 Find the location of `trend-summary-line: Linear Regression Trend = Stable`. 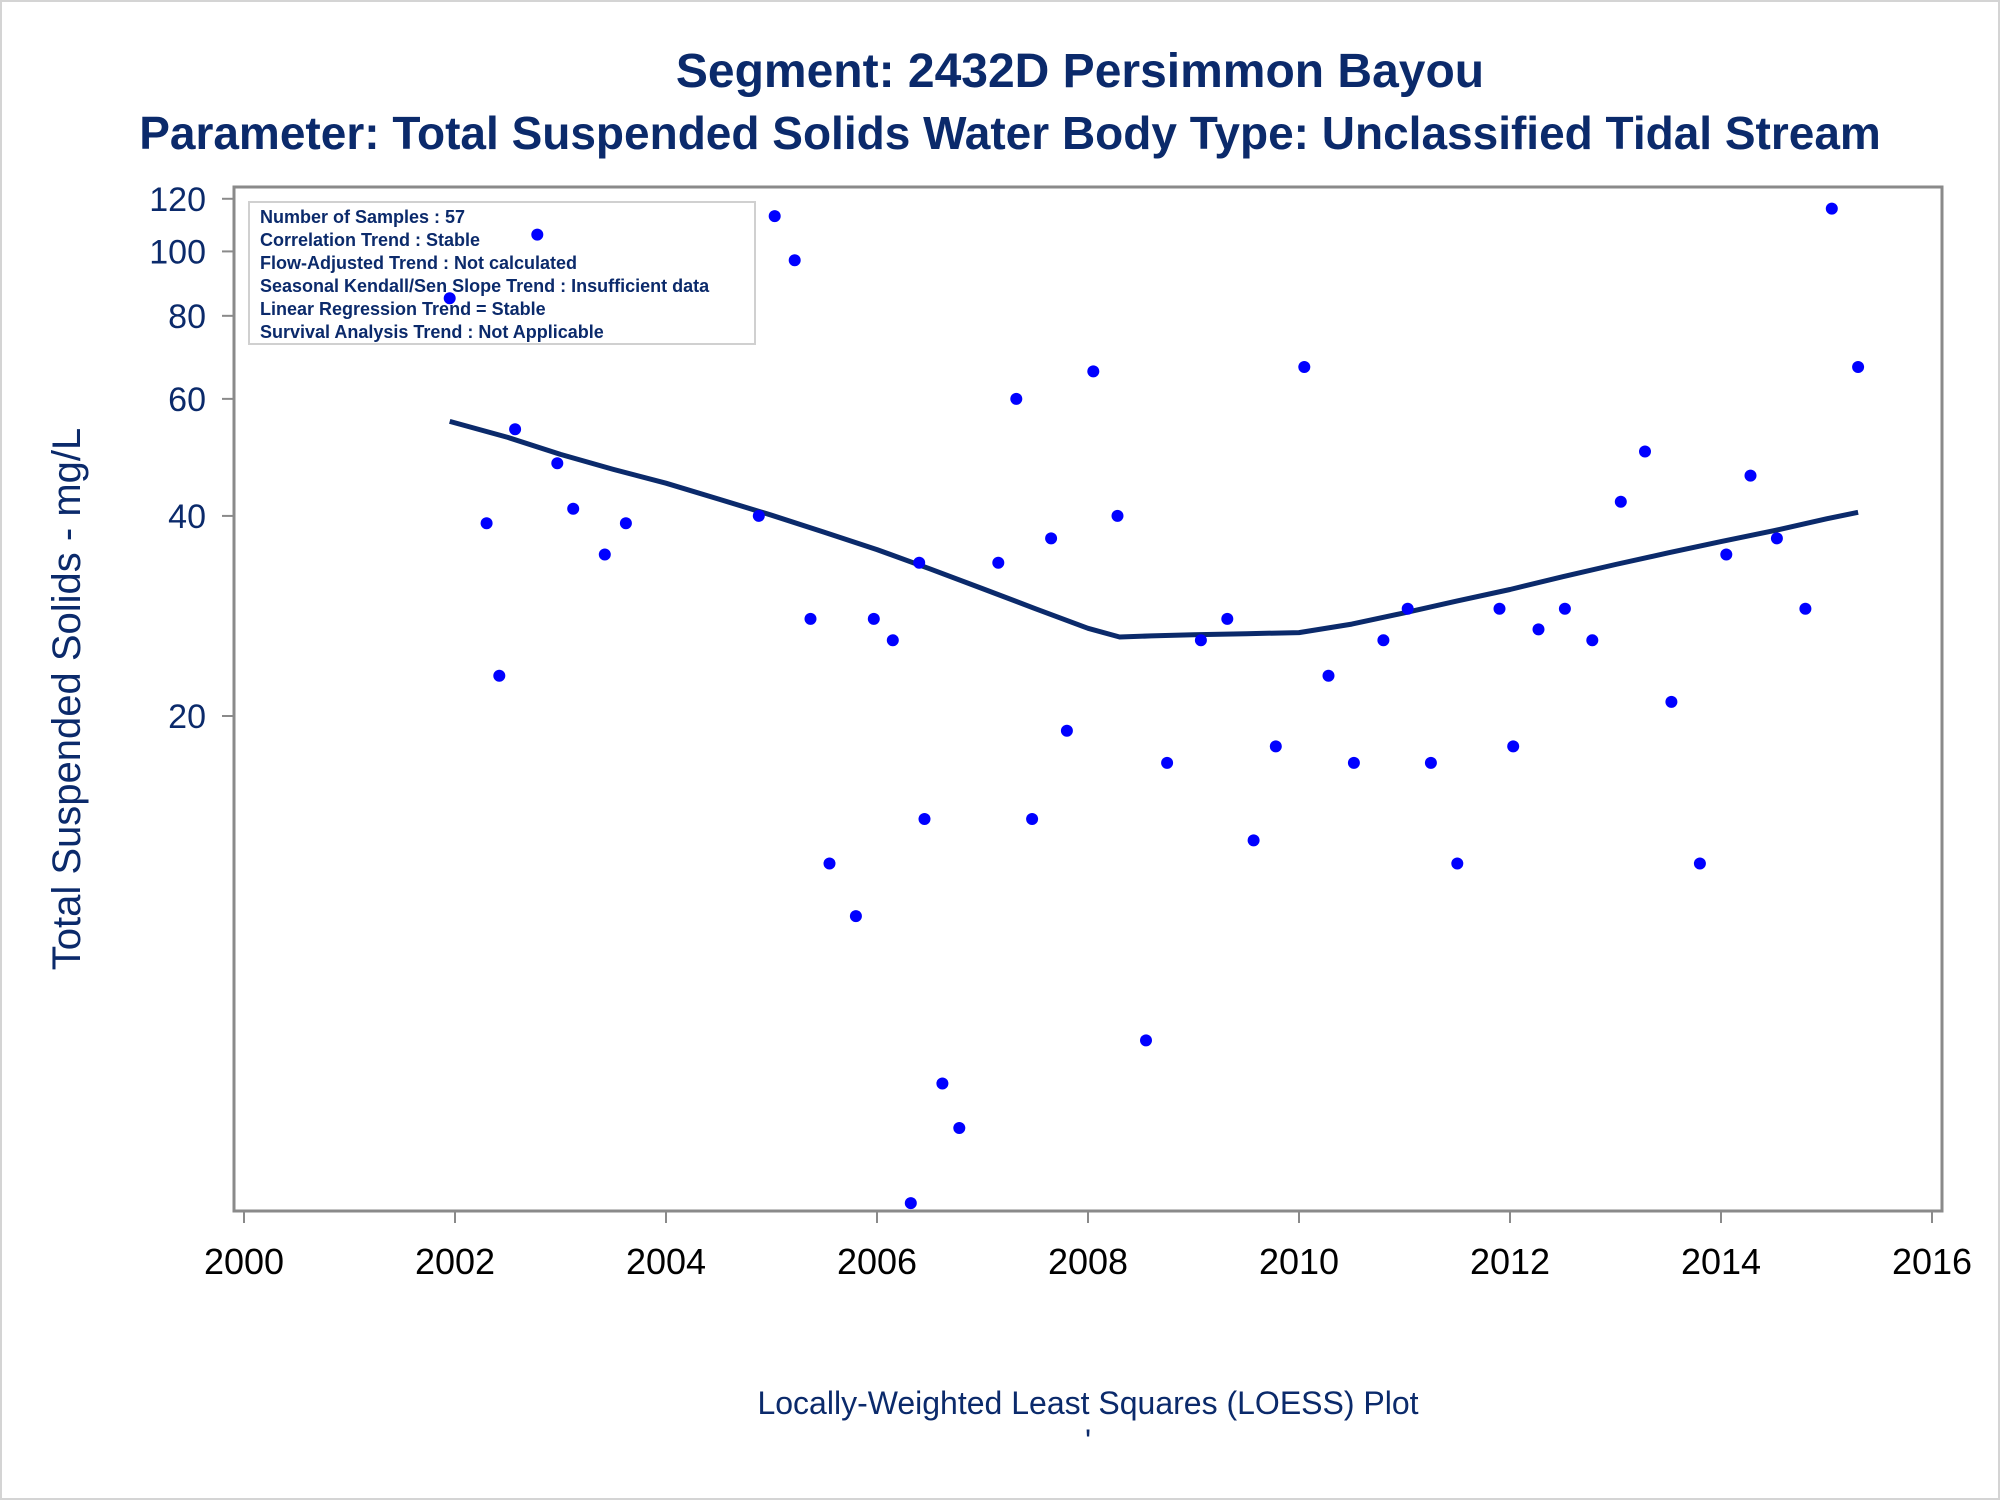

trend-summary-line: Linear Regression Trend = Stable is located at coordinates (403, 309).